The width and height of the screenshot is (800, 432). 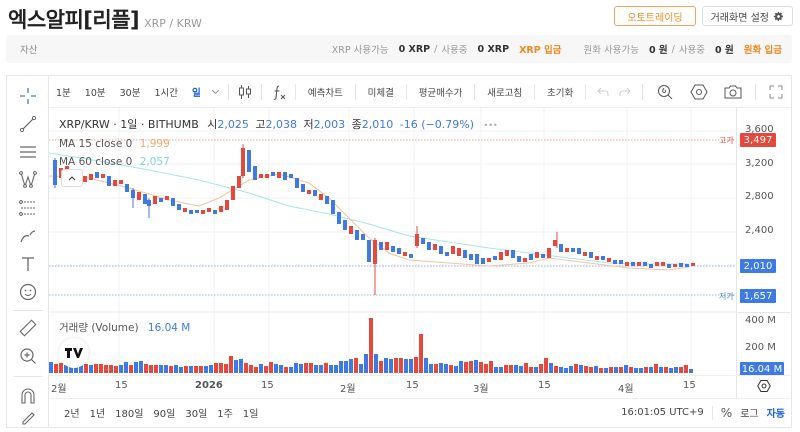 I want to click on interval-1h: 1시간, so click(x=166, y=93).